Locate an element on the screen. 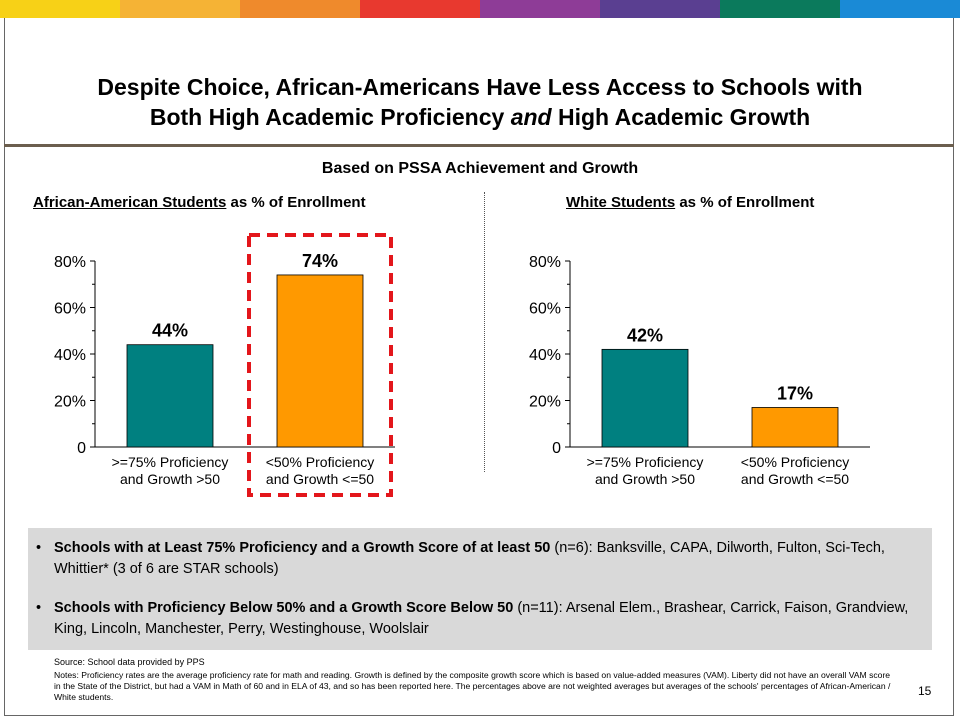 Image resolution: width=960 pixels, height=721 pixels. color-stripe is located at coordinates (480, 9).